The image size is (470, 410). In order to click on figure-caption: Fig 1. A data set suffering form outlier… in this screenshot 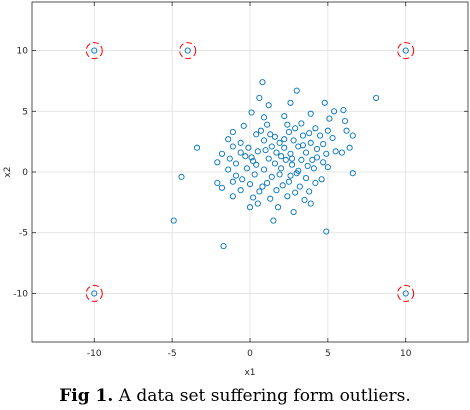, I will do `click(235, 396)`.